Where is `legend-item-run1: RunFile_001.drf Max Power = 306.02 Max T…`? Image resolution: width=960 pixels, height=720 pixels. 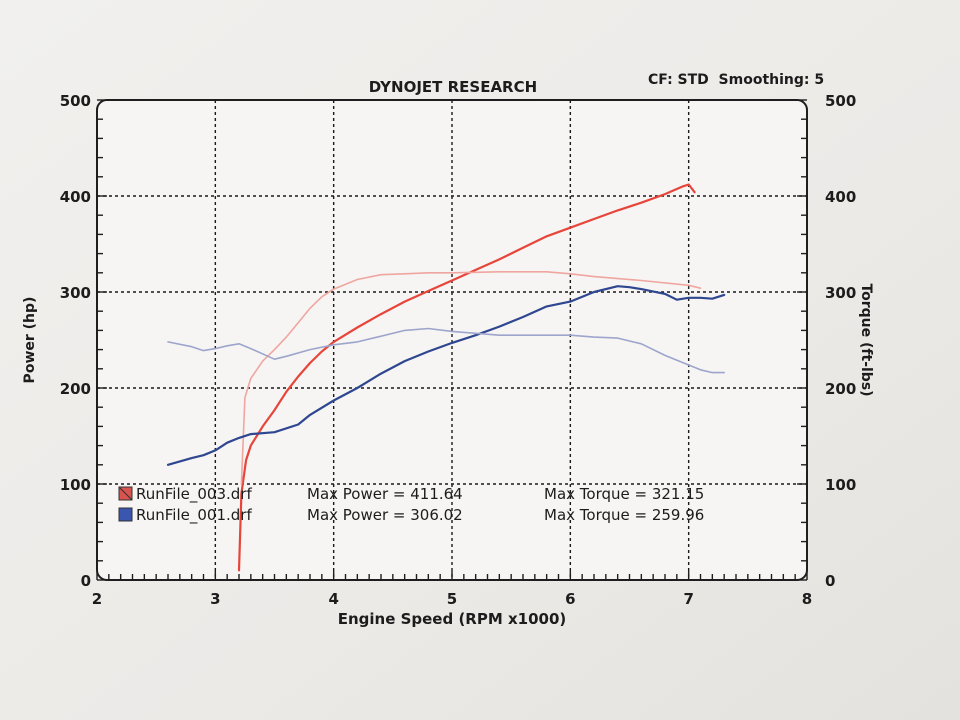
legend-item-run1: RunFile_001.drf Max Power = 306.02 Max T… is located at coordinates (411, 515).